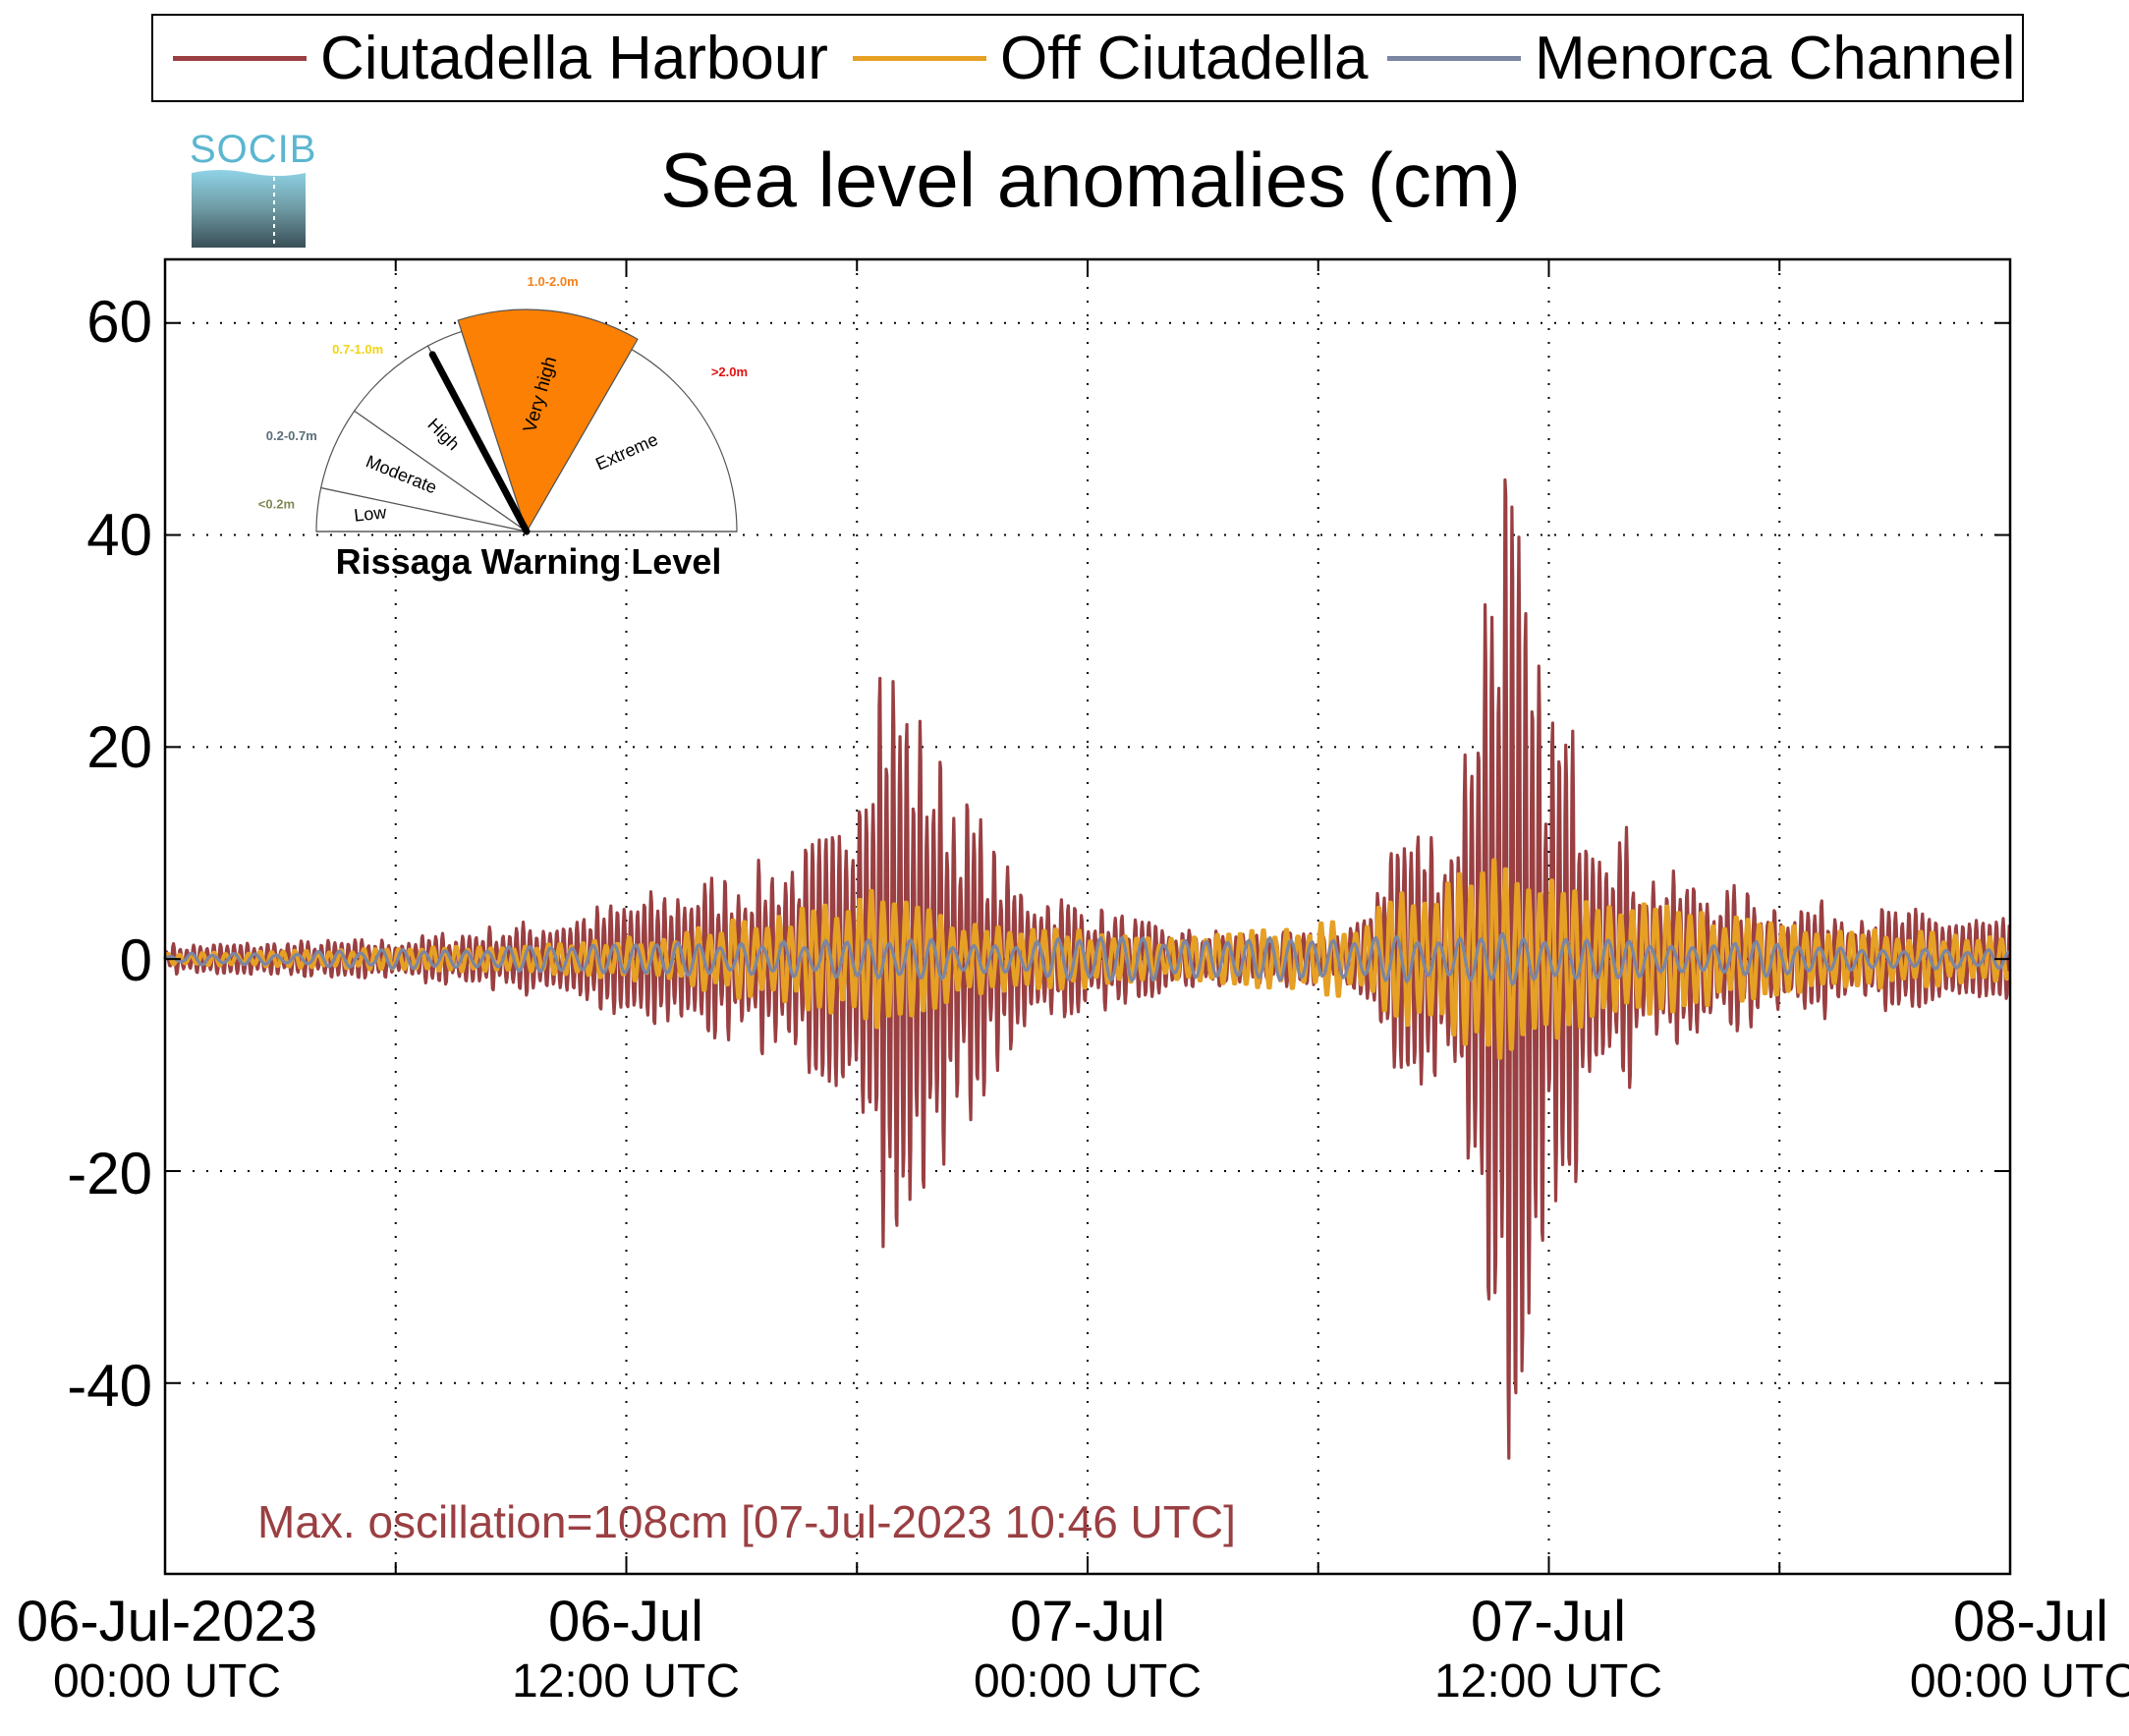 This screenshot has width=2129, height=1736. I want to click on gauge-sector-label: Low, so click(371, 513).